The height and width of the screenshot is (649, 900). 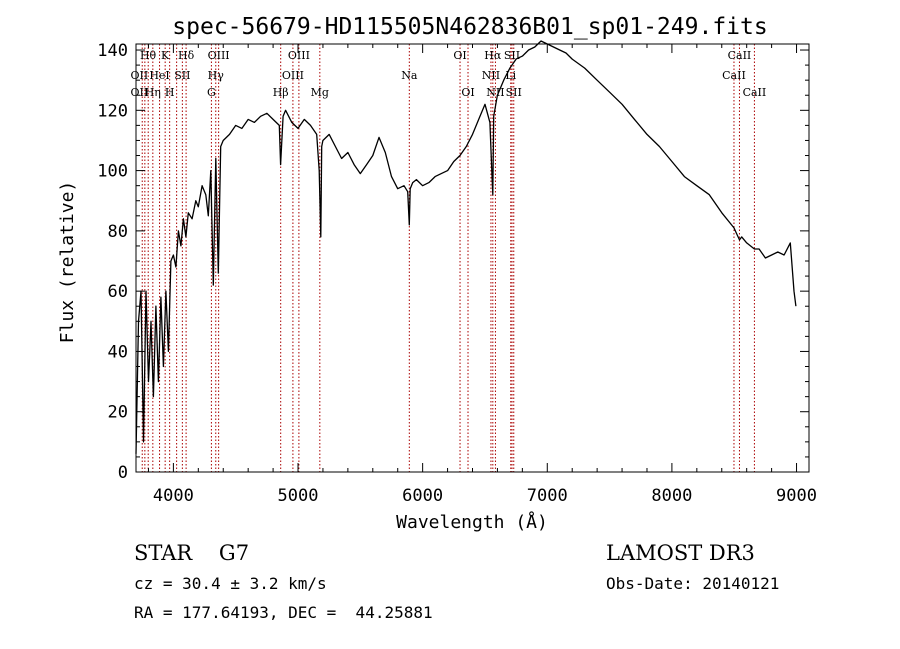 What do you see at coordinates (112, 111) in the screenshot?
I see `y-tick-label: 120` at bounding box center [112, 111].